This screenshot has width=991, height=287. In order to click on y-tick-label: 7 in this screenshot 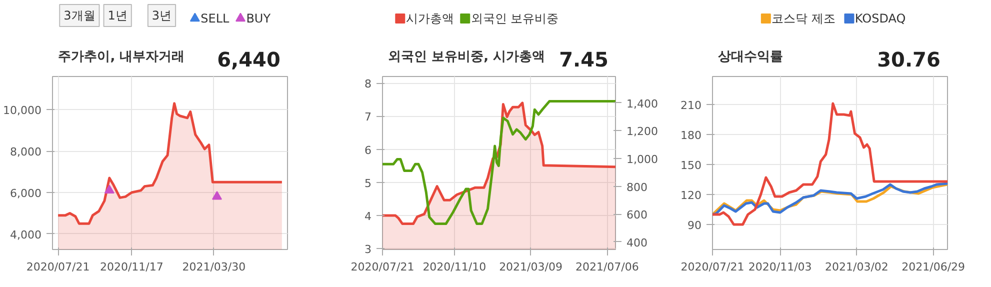, I will do `click(368, 117)`.